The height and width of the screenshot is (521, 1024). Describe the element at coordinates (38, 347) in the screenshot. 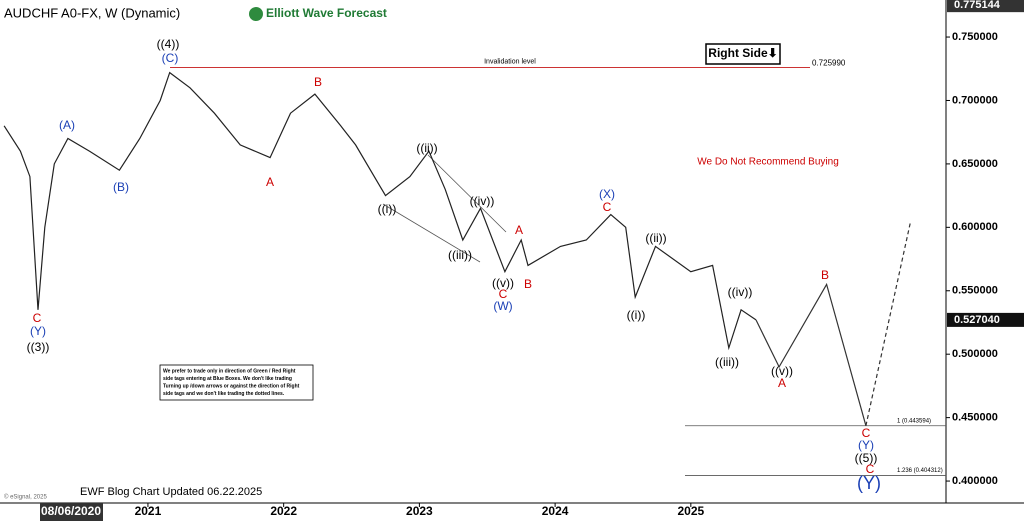

I see `wave-label: ((3))` at that location.